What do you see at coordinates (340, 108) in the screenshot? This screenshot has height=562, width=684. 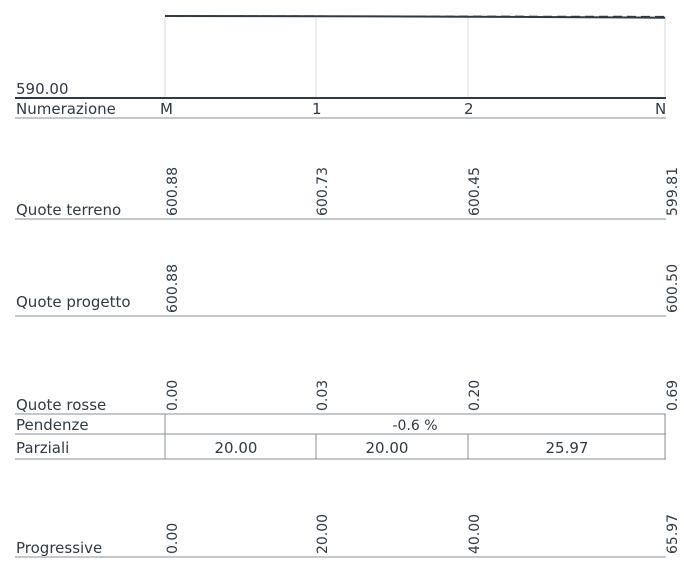 I see `row-numerazione: Numerazione M 1 2 N` at bounding box center [340, 108].